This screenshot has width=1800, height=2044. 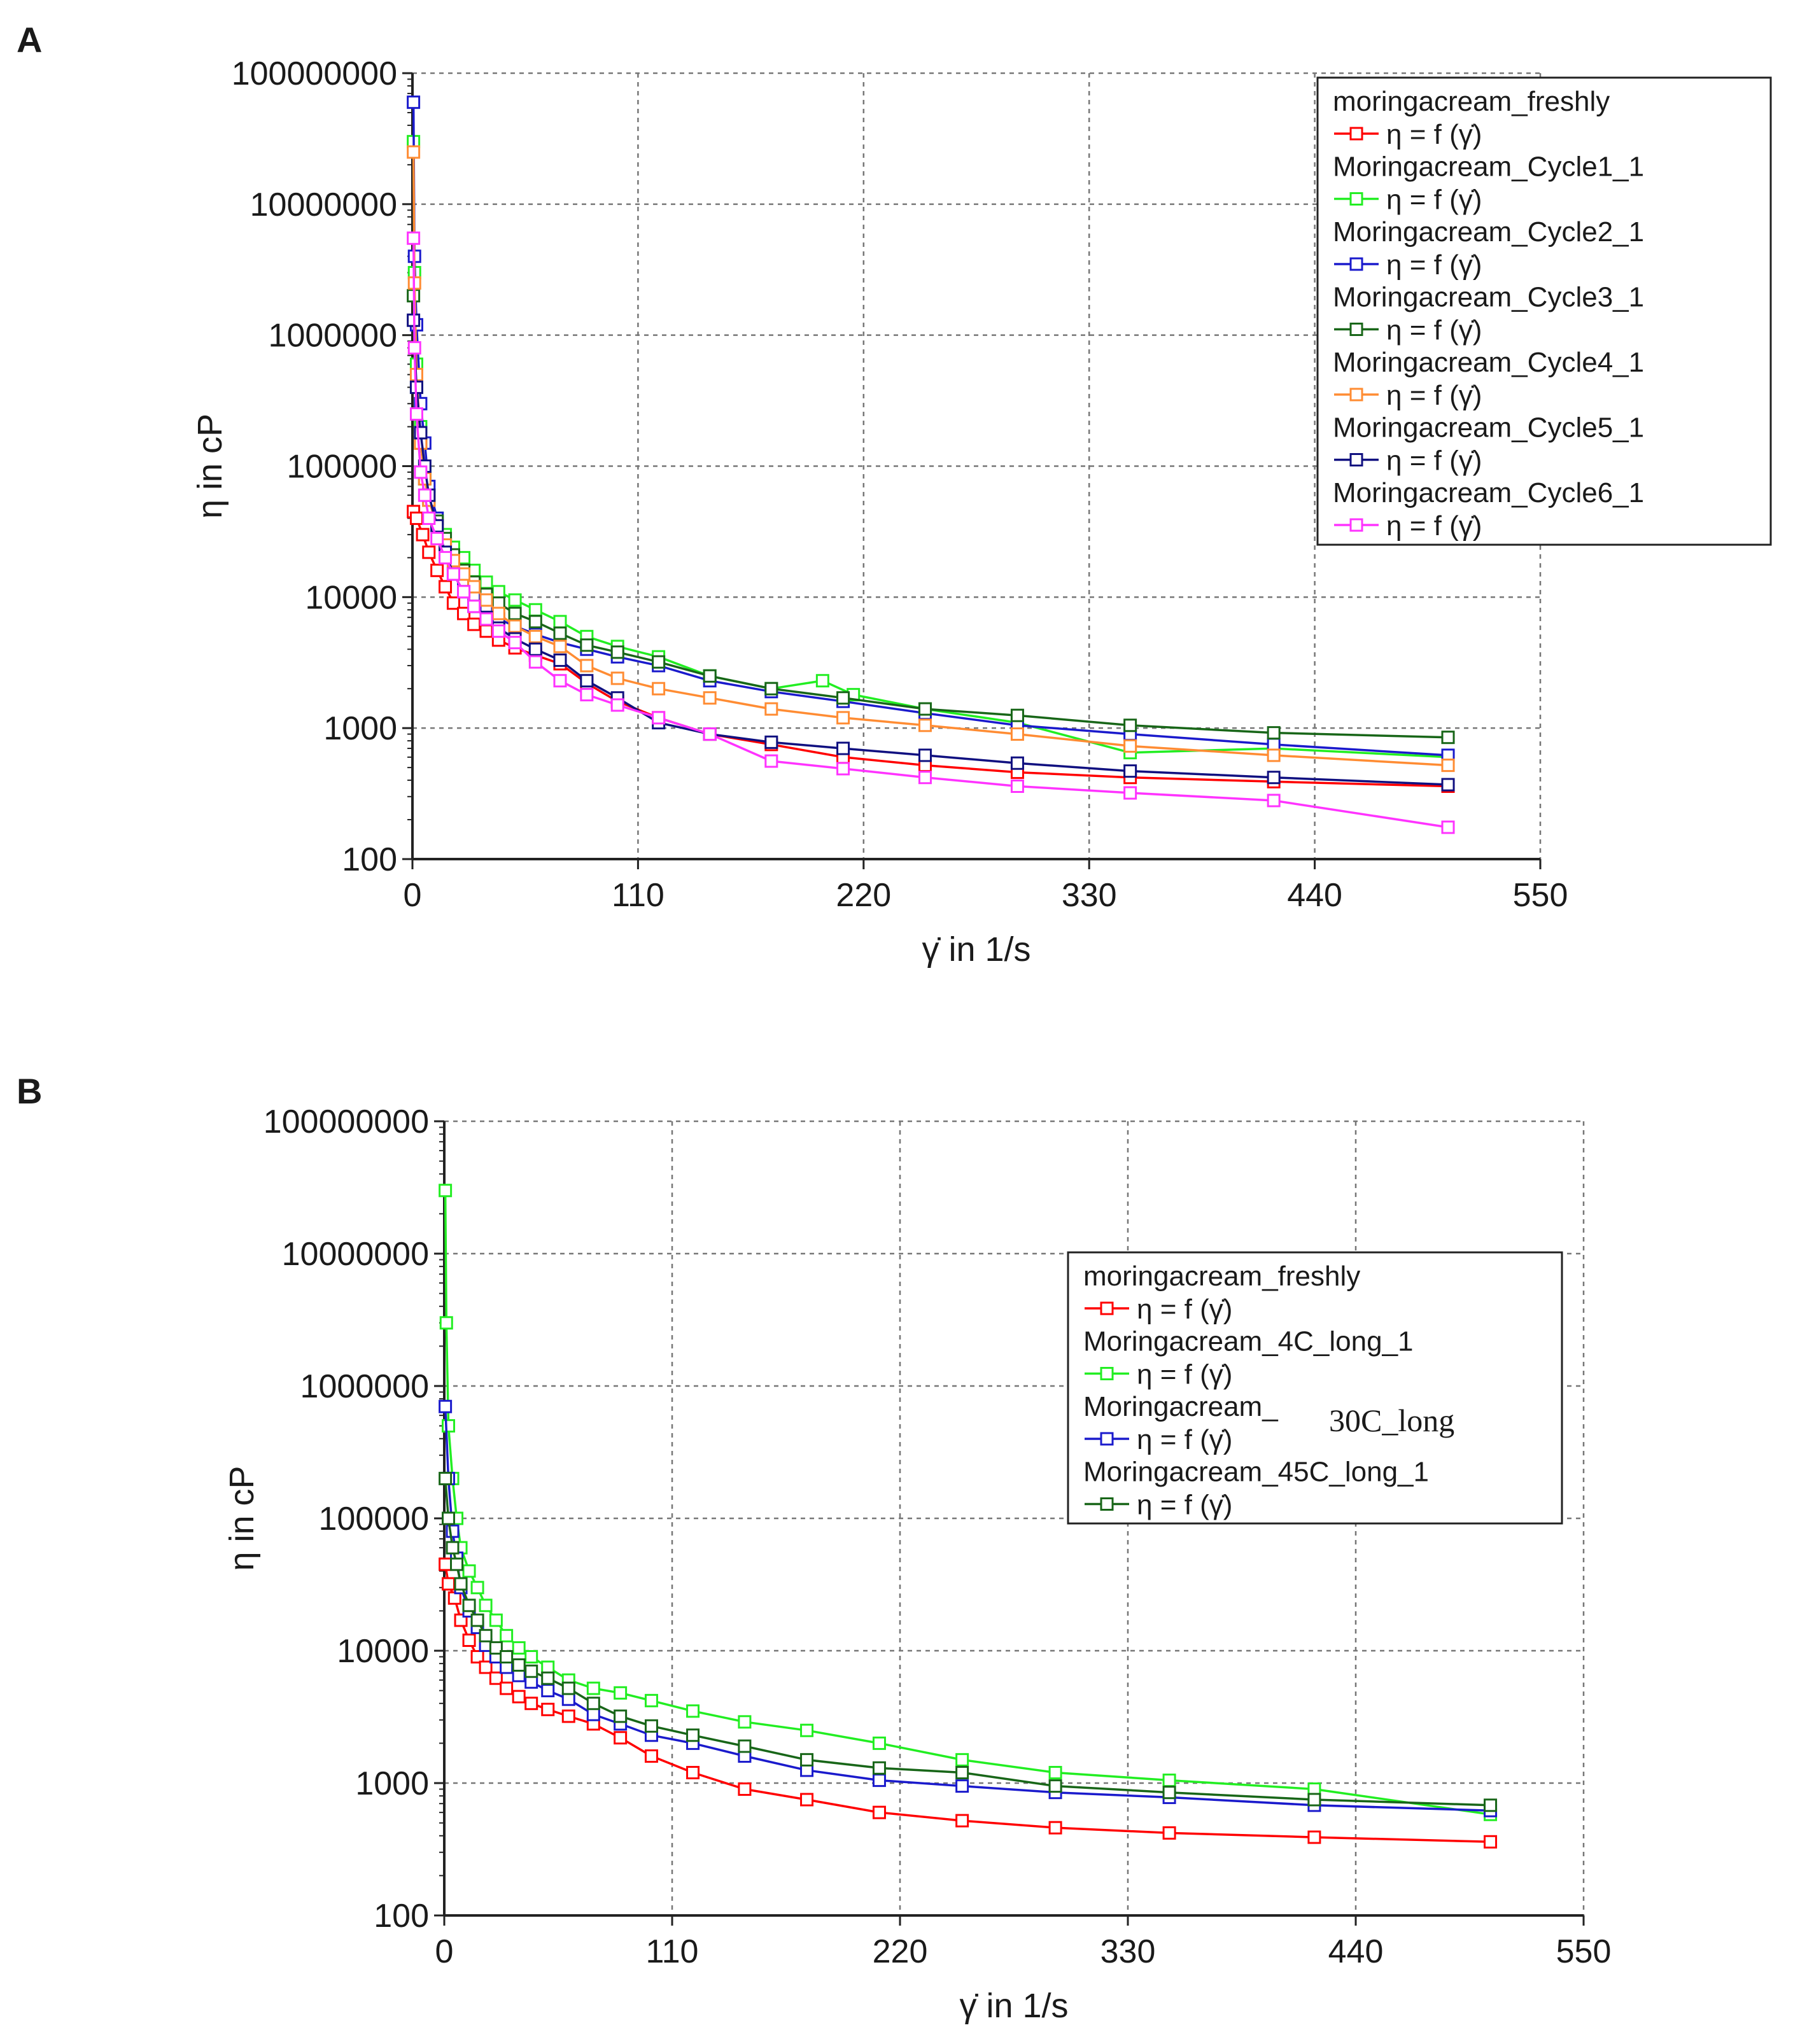 What do you see at coordinates (351, 597) in the screenshot?
I see `y-tick-label: 10000` at bounding box center [351, 597].